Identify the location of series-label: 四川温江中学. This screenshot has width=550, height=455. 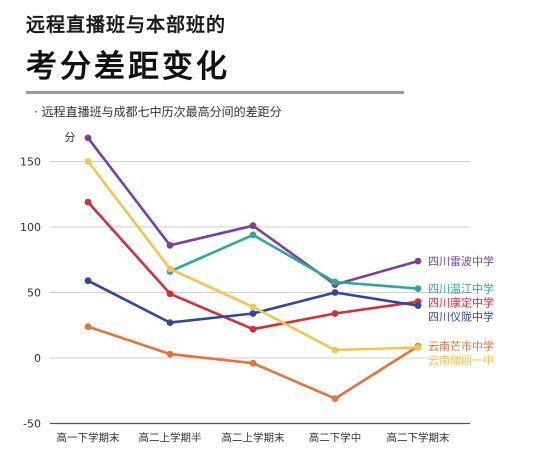
(461, 289).